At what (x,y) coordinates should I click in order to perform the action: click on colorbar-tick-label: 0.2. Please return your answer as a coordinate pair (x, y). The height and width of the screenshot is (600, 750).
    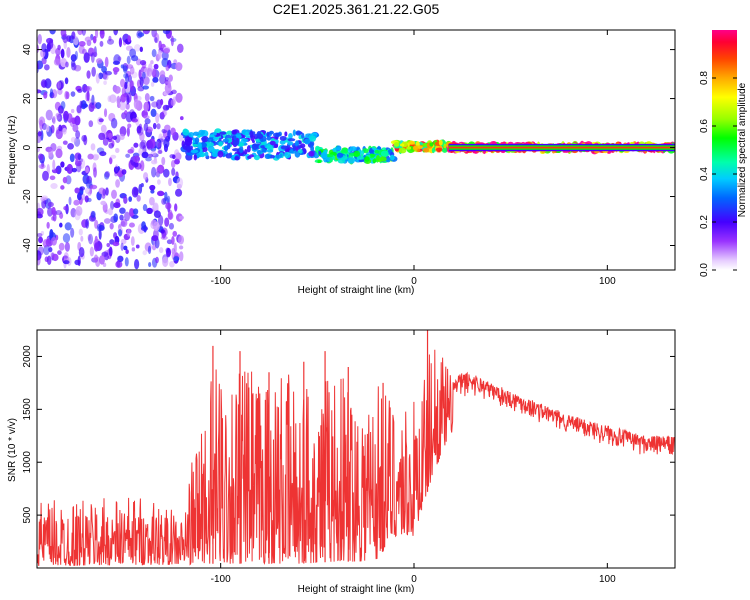
    Looking at the image, I should click on (704, 222).